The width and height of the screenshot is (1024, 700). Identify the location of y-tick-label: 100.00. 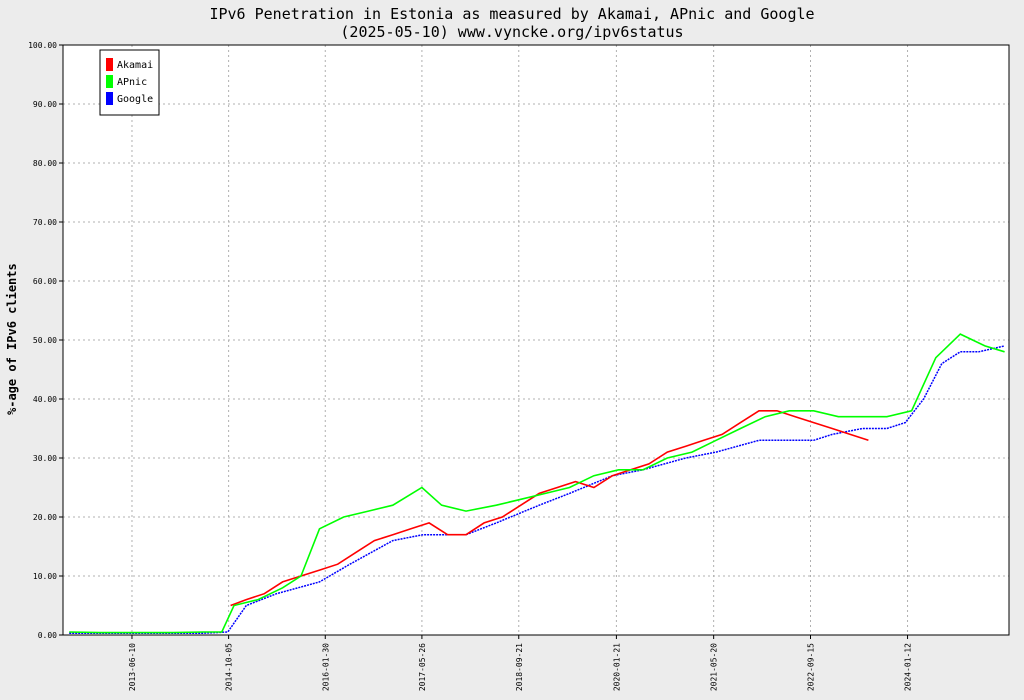
(42, 45).